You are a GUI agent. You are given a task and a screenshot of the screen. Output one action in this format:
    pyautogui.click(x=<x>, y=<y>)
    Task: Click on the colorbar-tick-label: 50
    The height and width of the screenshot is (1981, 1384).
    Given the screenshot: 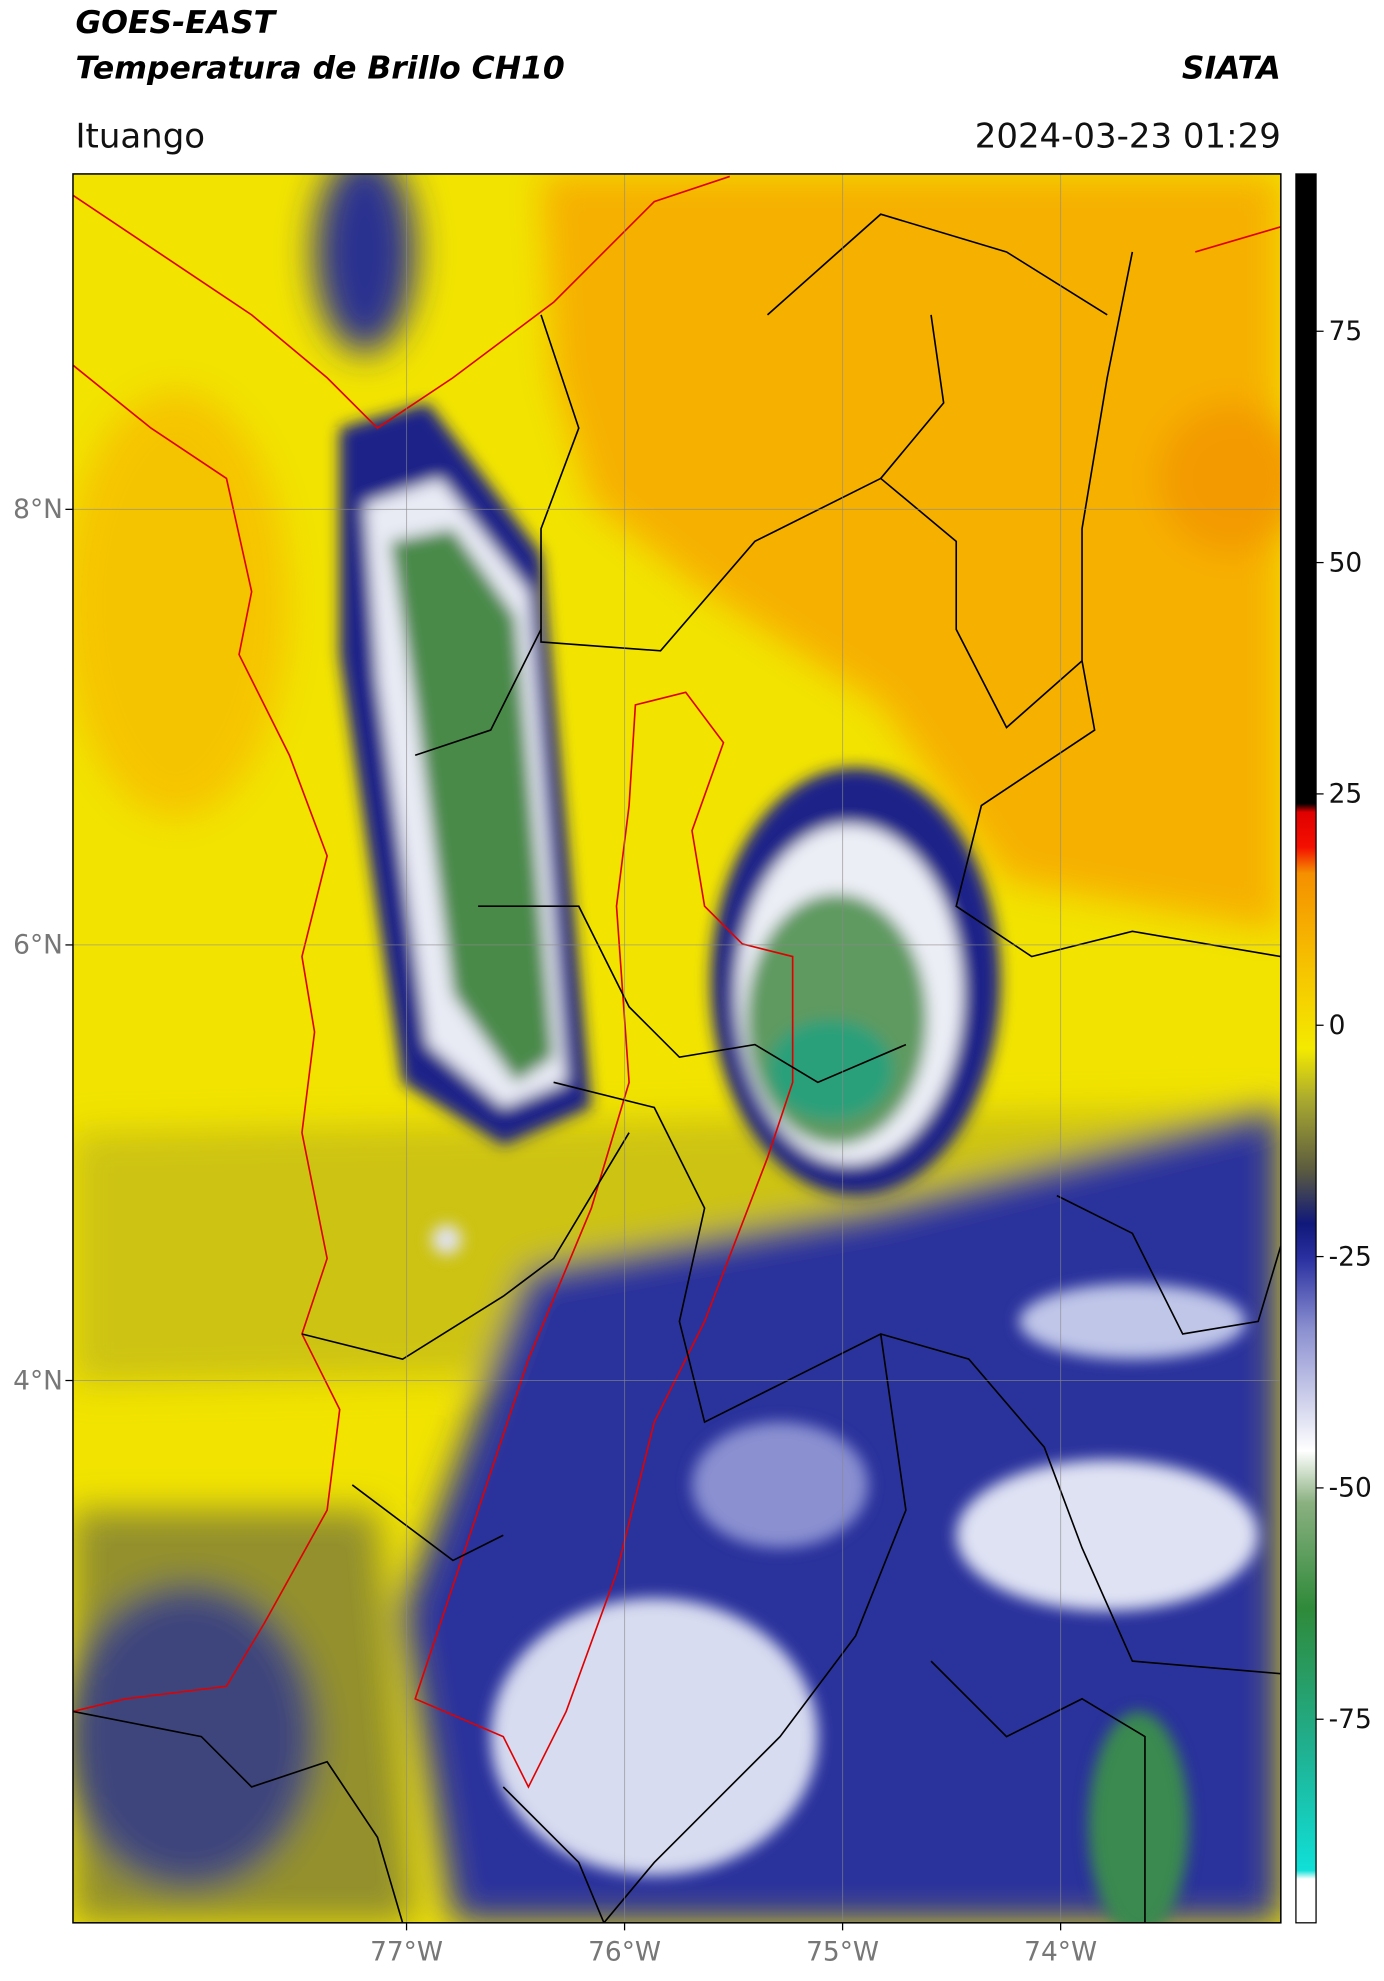 What is the action you would take?
    pyautogui.click(x=1346, y=562)
    